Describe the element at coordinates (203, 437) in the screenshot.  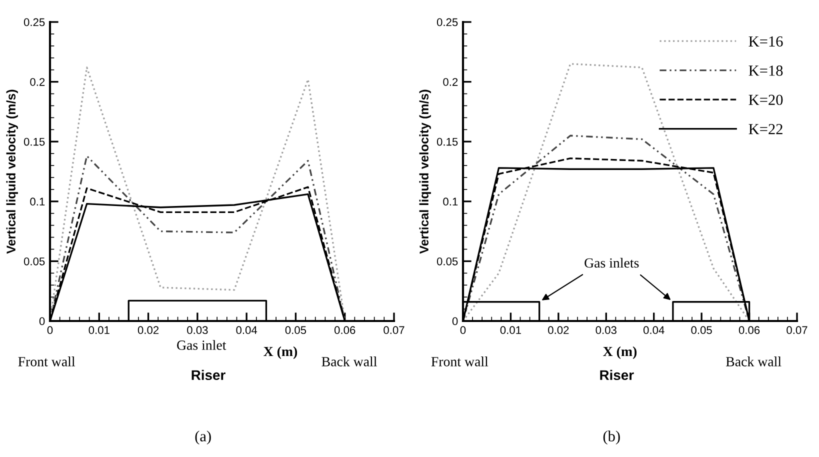
I see `text: (a)` at that location.